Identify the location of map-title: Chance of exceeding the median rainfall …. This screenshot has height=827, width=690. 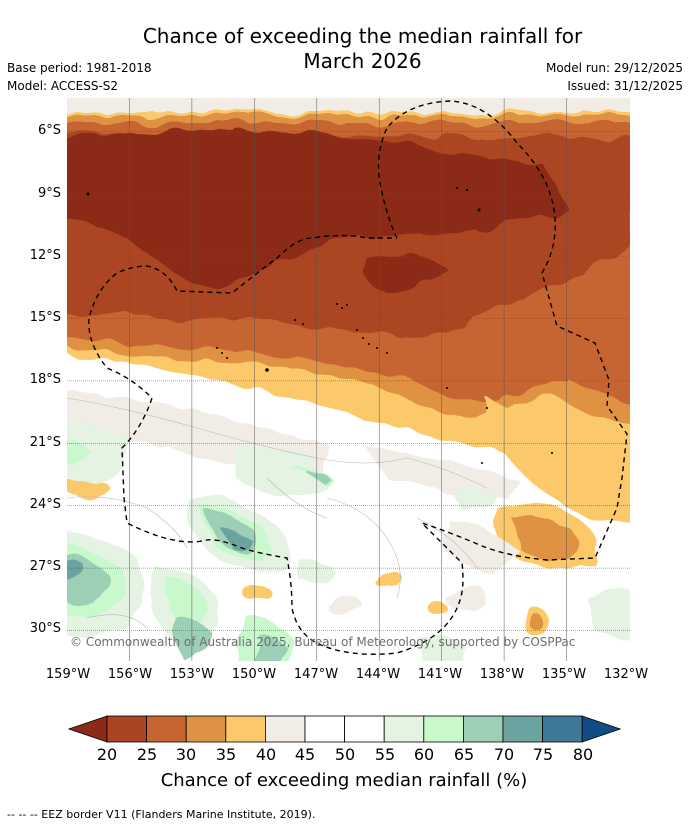
(362, 49).